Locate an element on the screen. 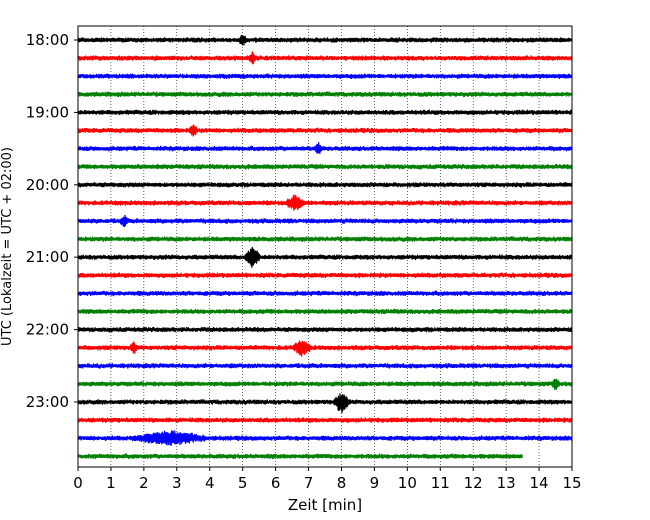  x-axis-ticks: 0 1 2 3 4 5 6 7 8 9 10 11 12 13 14 15 is located at coordinates (327, 479).